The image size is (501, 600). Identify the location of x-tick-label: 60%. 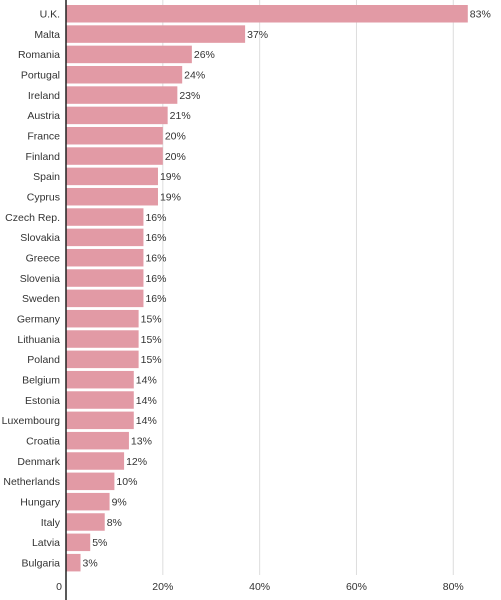
(356, 587).